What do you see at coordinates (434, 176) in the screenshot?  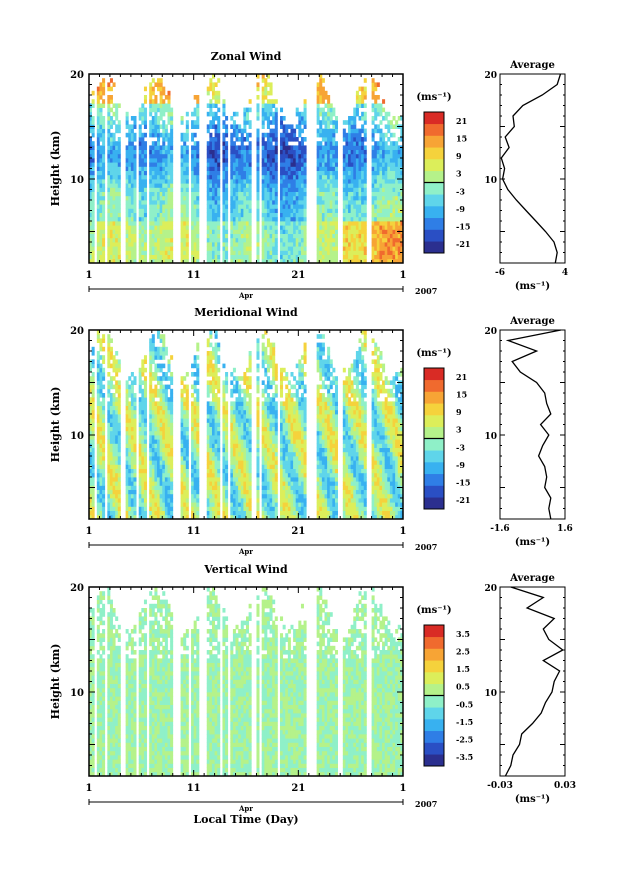 I see `colorbar-swatch` at bounding box center [434, 176].